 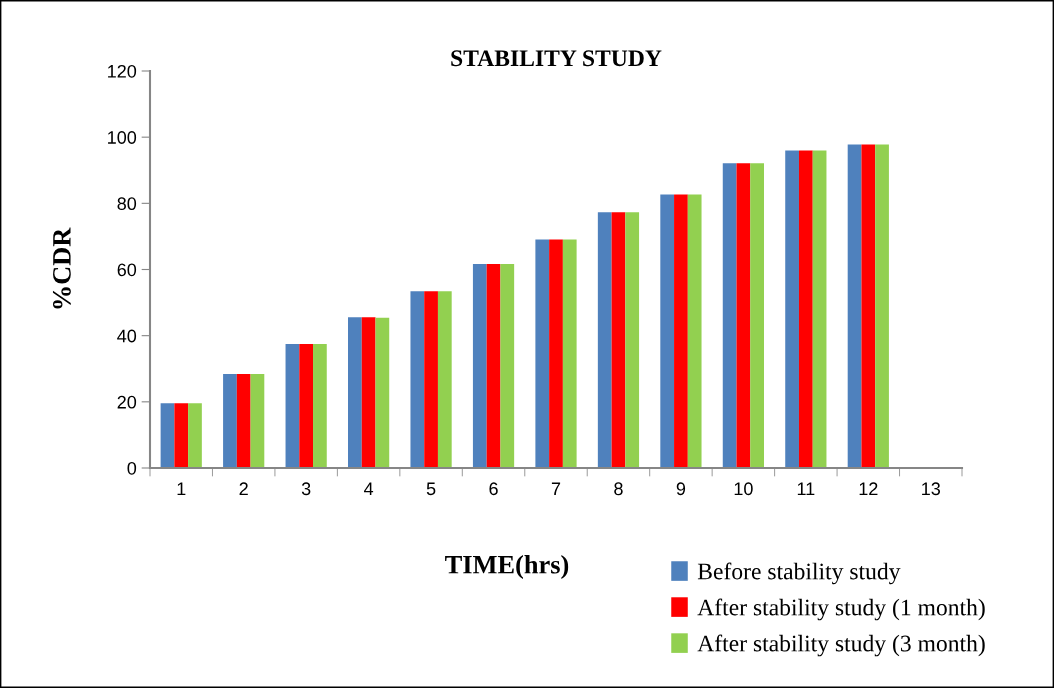 I want to click on y-tick-label: 40, so click(x=127, y=336).